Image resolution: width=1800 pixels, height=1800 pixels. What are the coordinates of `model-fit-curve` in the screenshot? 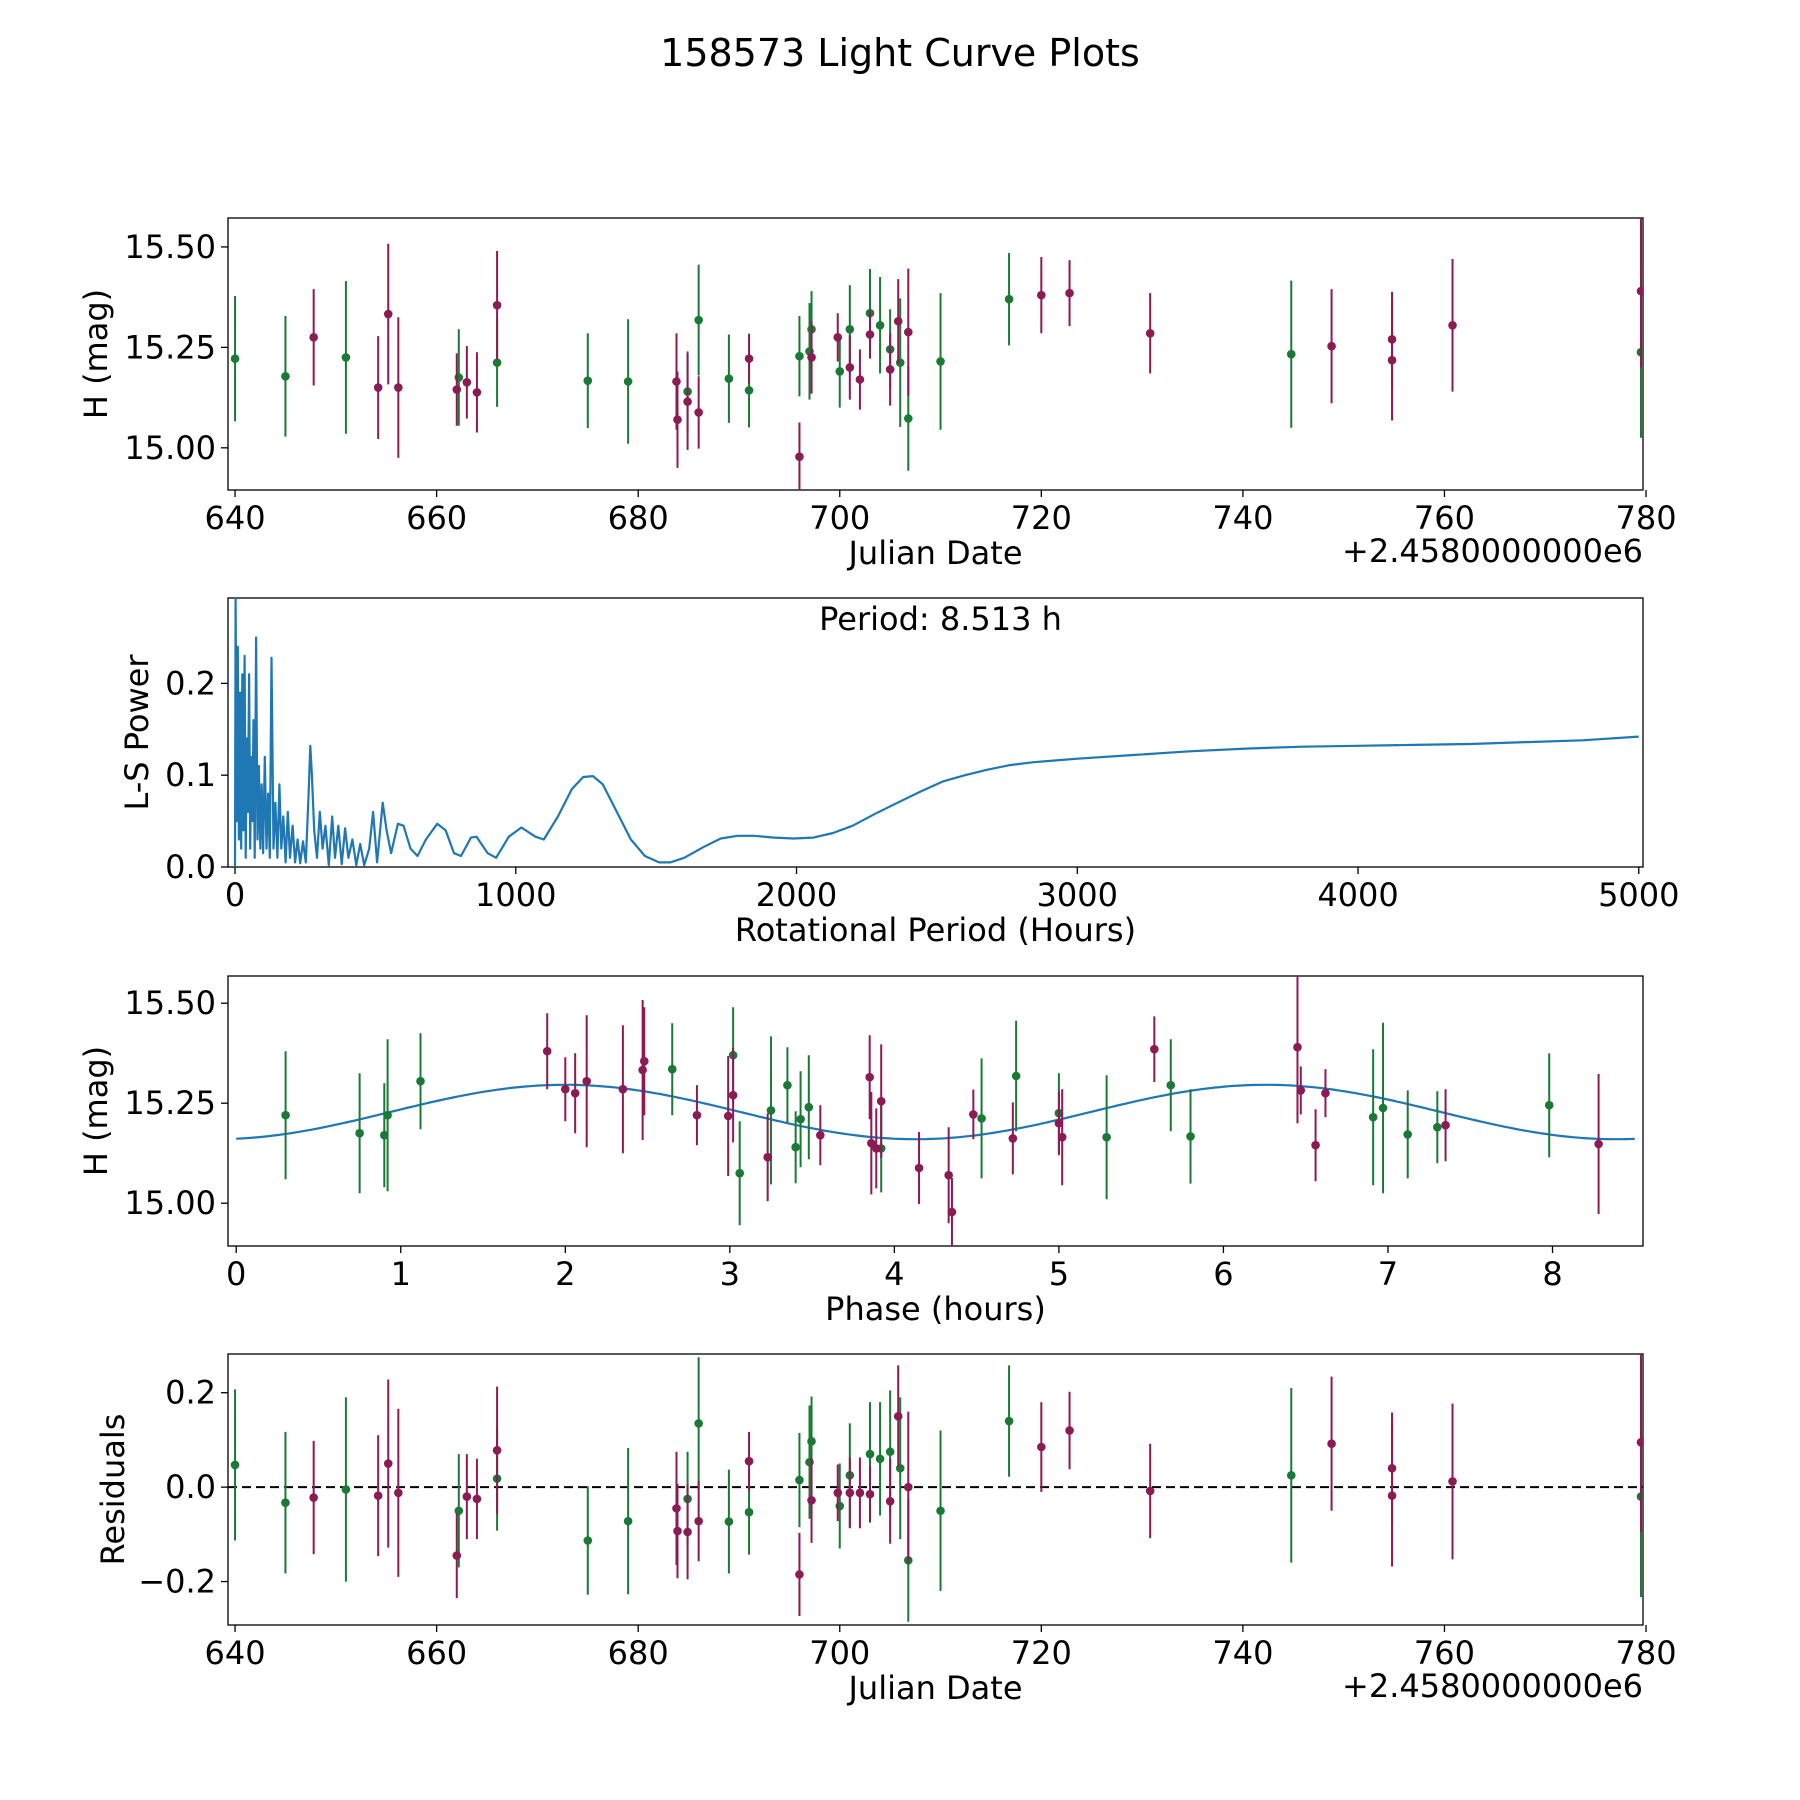 It's located at (935, 1112).